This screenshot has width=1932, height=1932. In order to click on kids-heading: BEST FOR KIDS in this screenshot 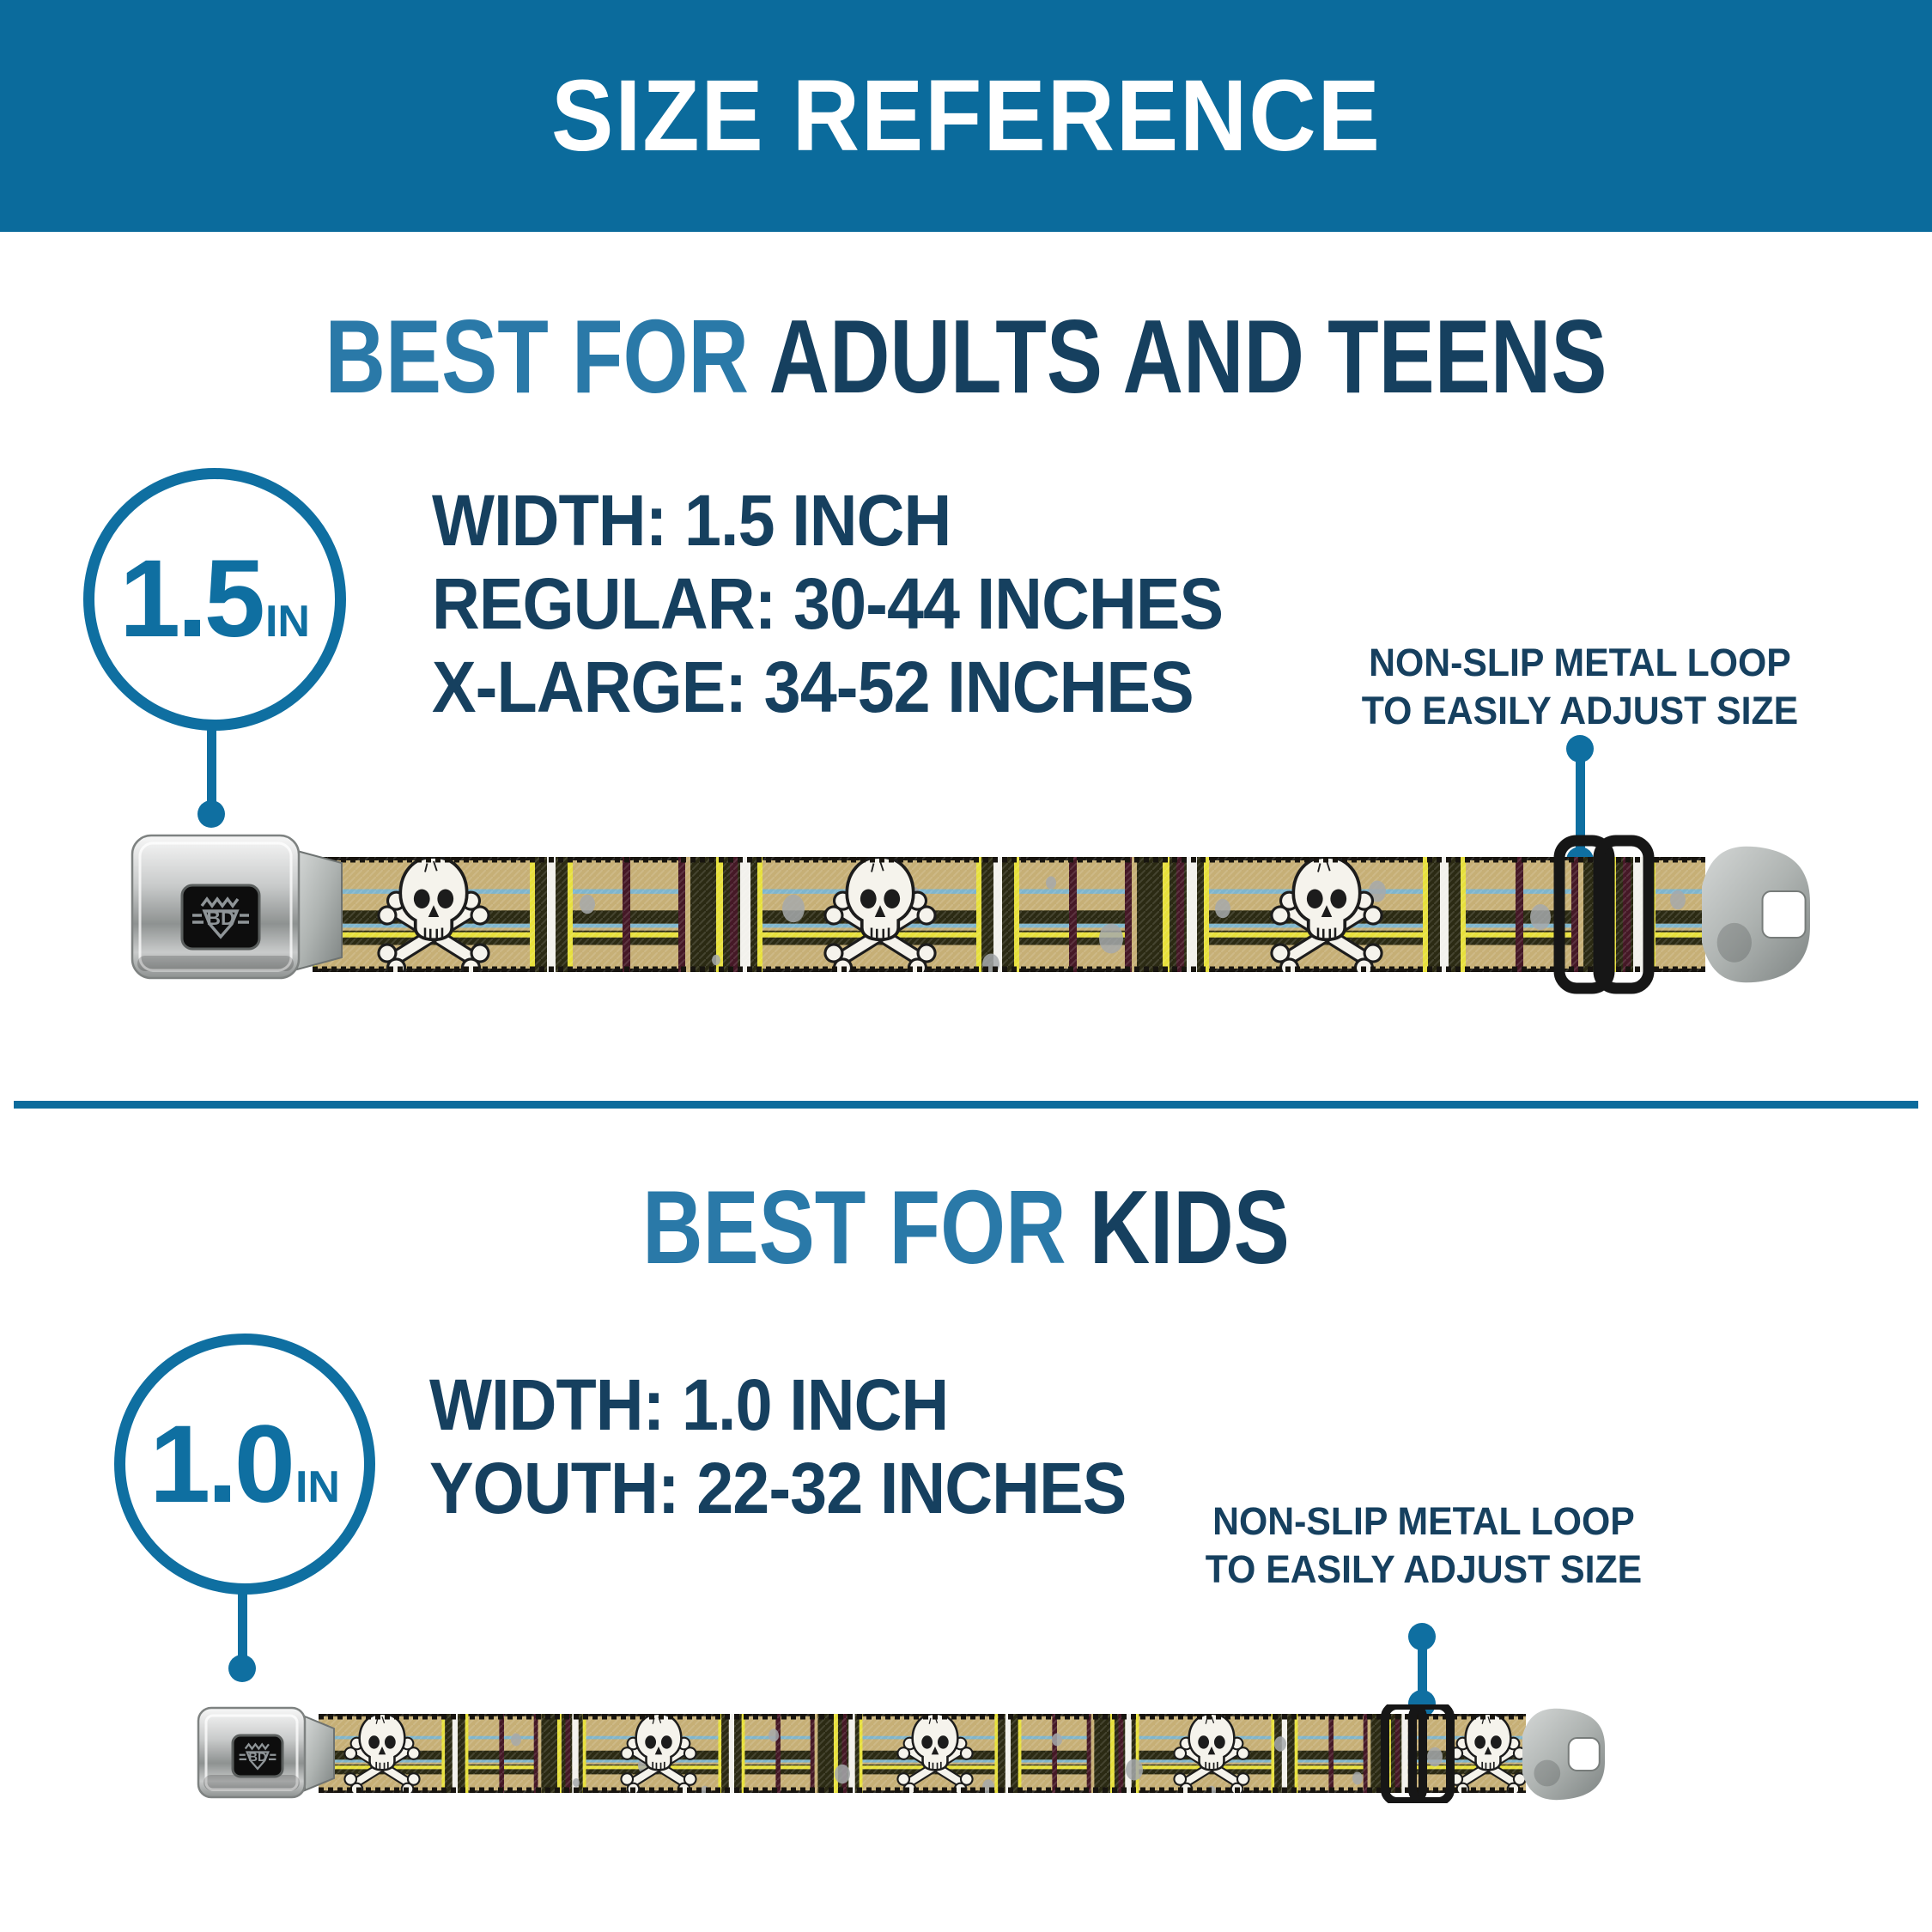, I will do `click(966, 1227)`.